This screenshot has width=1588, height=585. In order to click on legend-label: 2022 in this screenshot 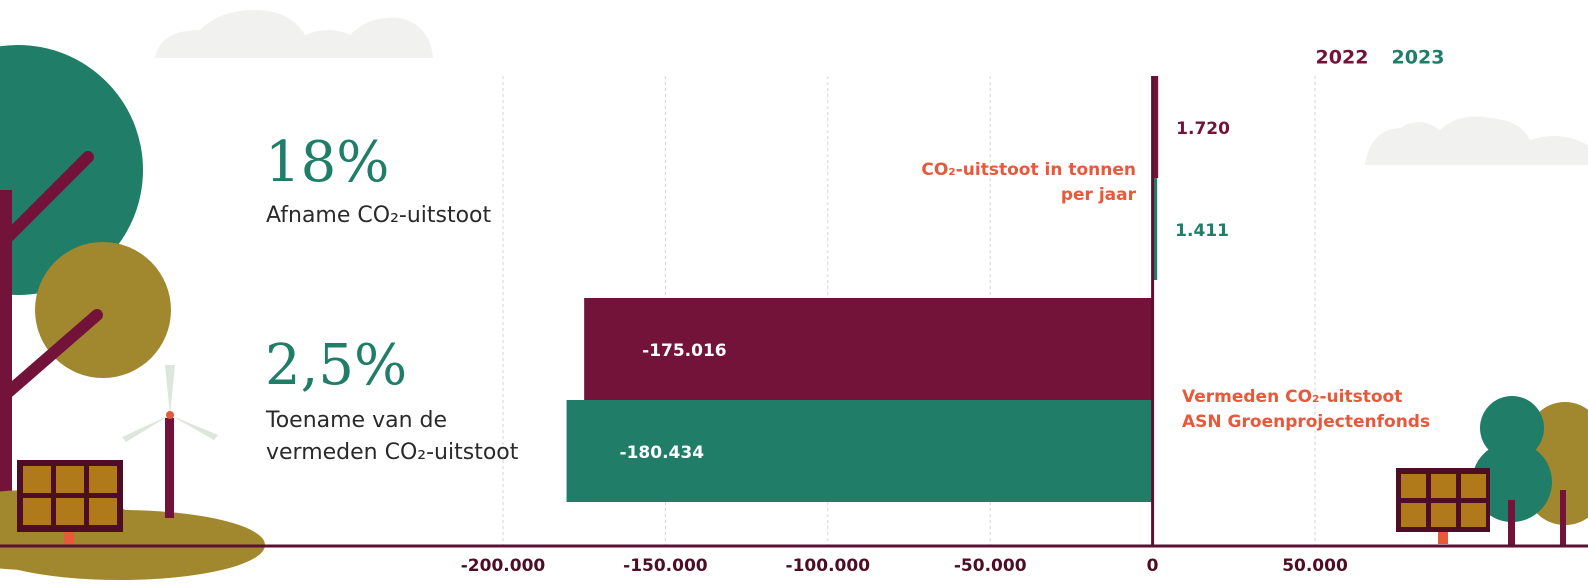, I will do `click(1342, 58)`.